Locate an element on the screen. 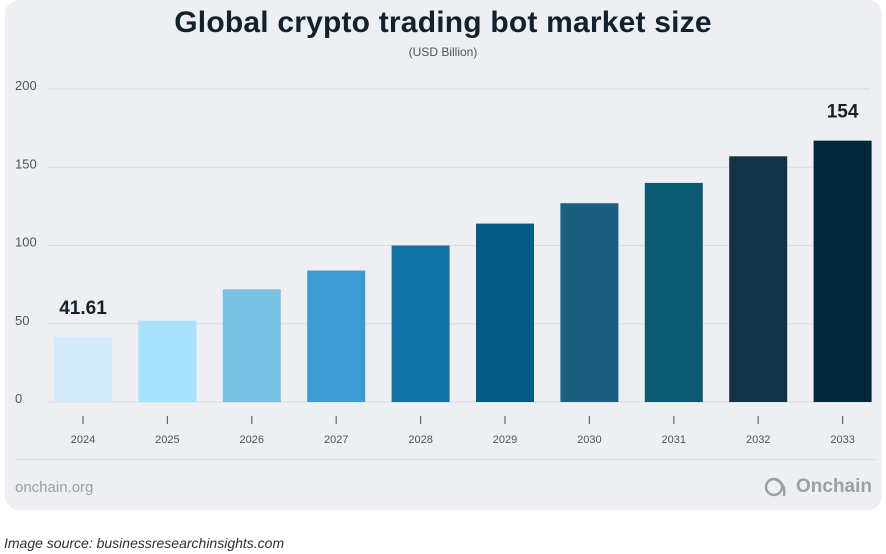 This screenshot has width=886, height=554. footer-divider is located at coordinates (445, 459).